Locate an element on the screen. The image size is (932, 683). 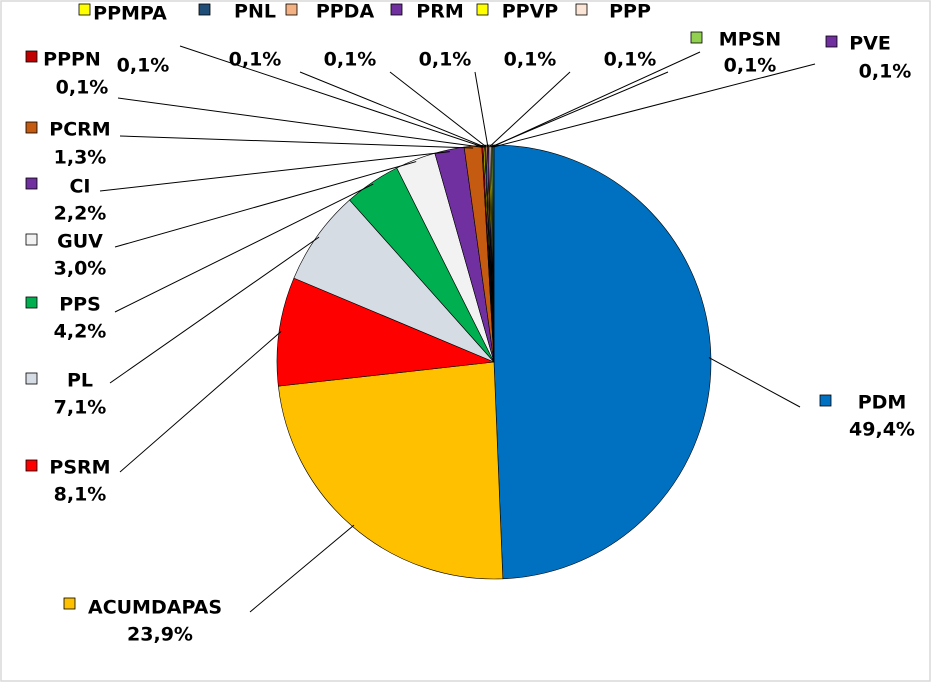
slice-label: PPP is located at coordinates (630, 12).